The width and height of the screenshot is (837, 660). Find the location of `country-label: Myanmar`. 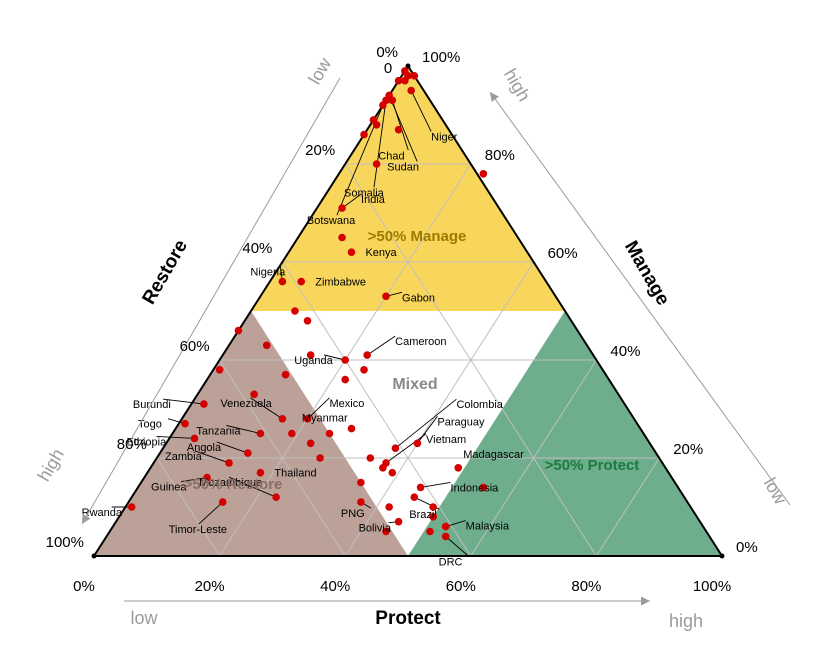

country-label: Myanmar is located at coordinates (325, 419).